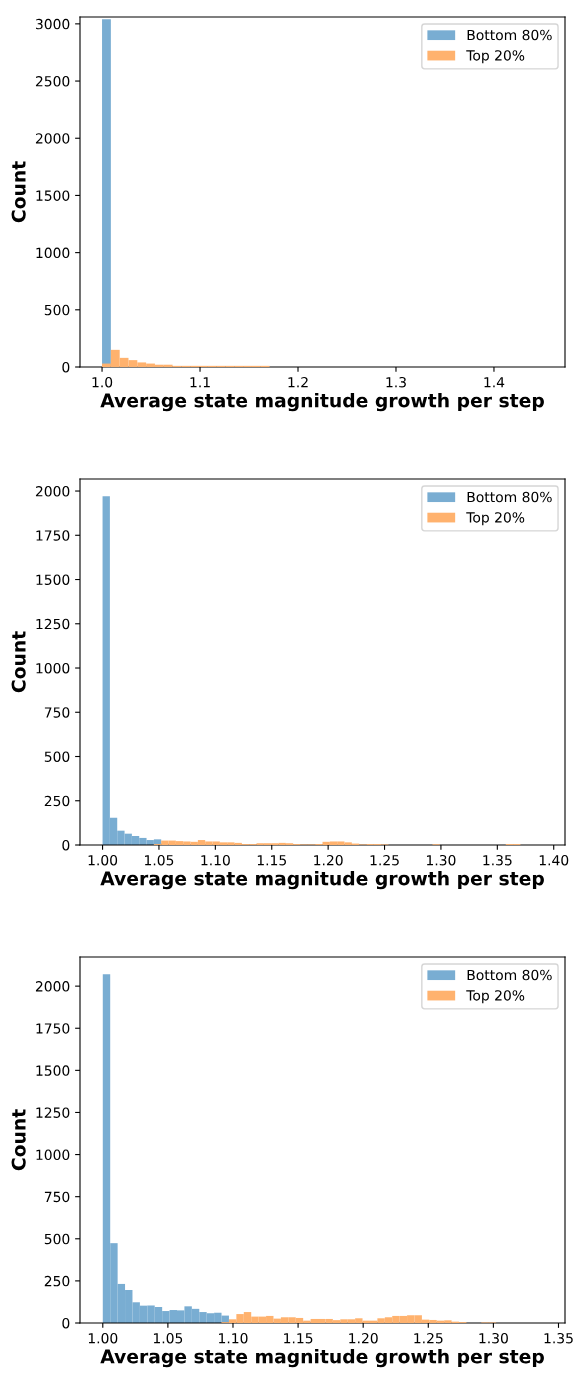 This screenshot has height=1375, width=577. What do you see at coordinates (52, 81) in the screenshot?
I see `y-tick-label: 2500` at bounding box center [52, 81].